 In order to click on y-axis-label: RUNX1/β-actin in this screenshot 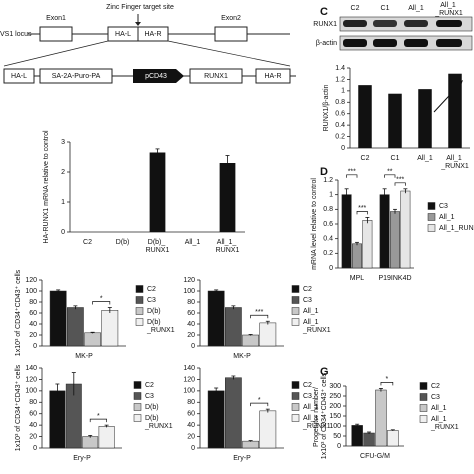, I will do `click(326, 107)`.